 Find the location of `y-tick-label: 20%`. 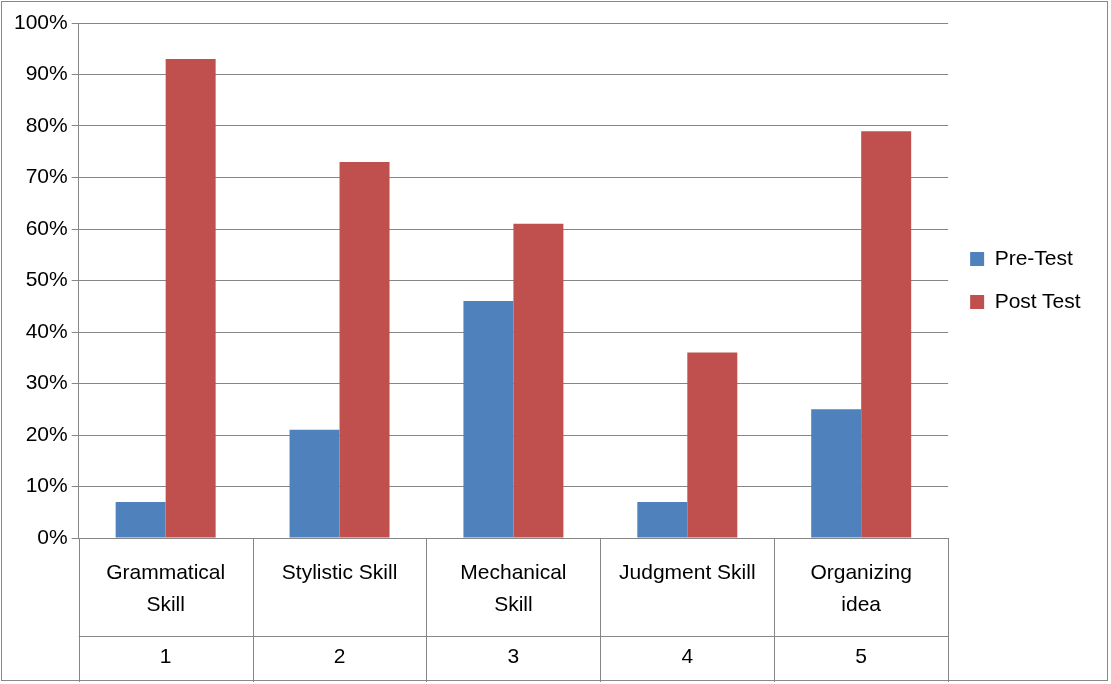

y-tick-label: 20% is located at coordinates (46, 433).